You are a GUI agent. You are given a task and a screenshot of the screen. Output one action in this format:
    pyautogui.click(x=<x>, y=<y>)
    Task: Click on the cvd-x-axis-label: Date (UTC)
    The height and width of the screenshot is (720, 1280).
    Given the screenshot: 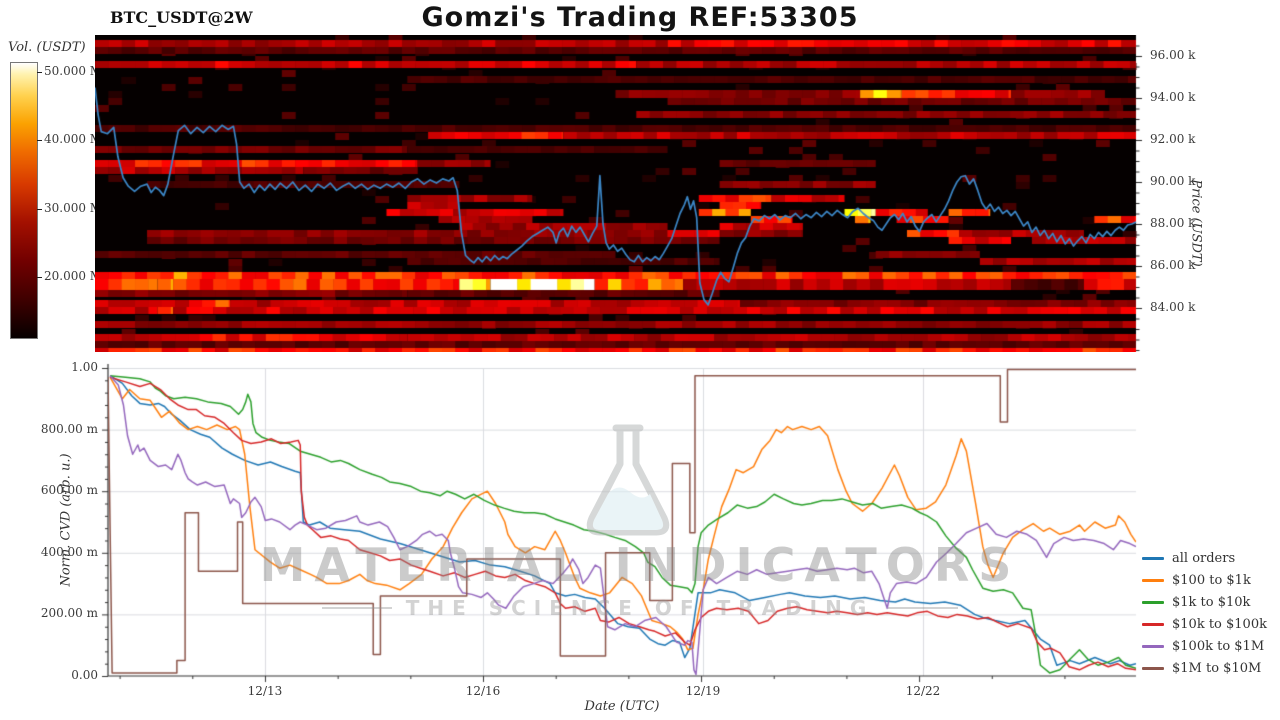 What is the action you would take?
    pyautogui.click(x=622, y=706)
    